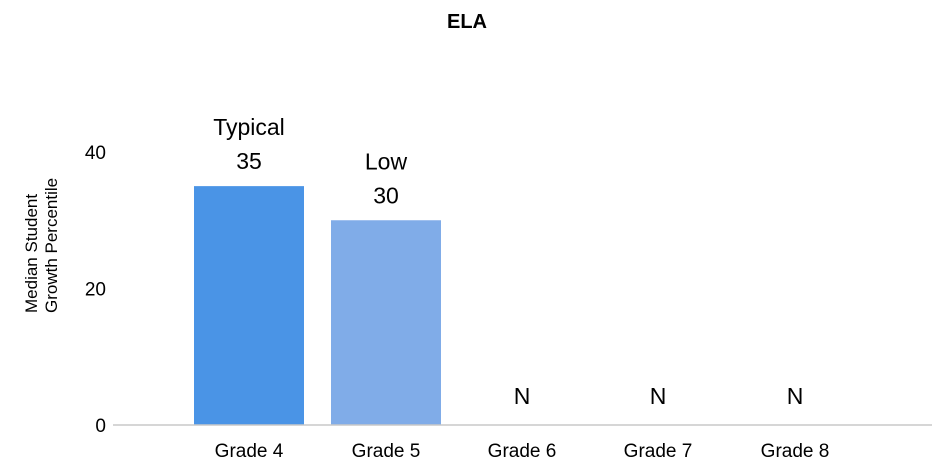 The width and height of the screenshot is (944, 466). Describe the element at coordinates (386, 161) in the screenshot. I see `bar-status-label: Low` at that location.